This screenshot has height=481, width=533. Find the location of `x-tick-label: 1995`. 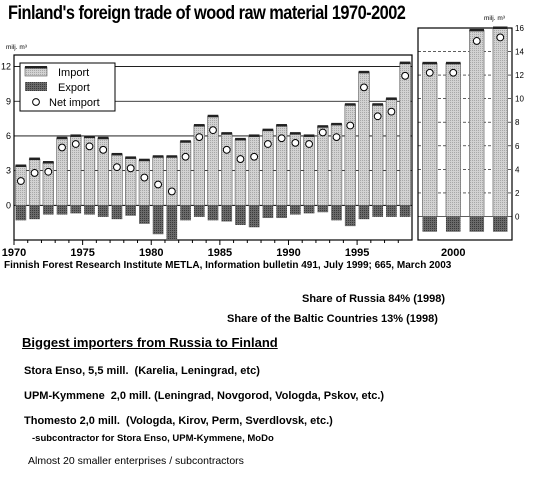

x-tick-label: 1995 is located at coordinates (357, 253).